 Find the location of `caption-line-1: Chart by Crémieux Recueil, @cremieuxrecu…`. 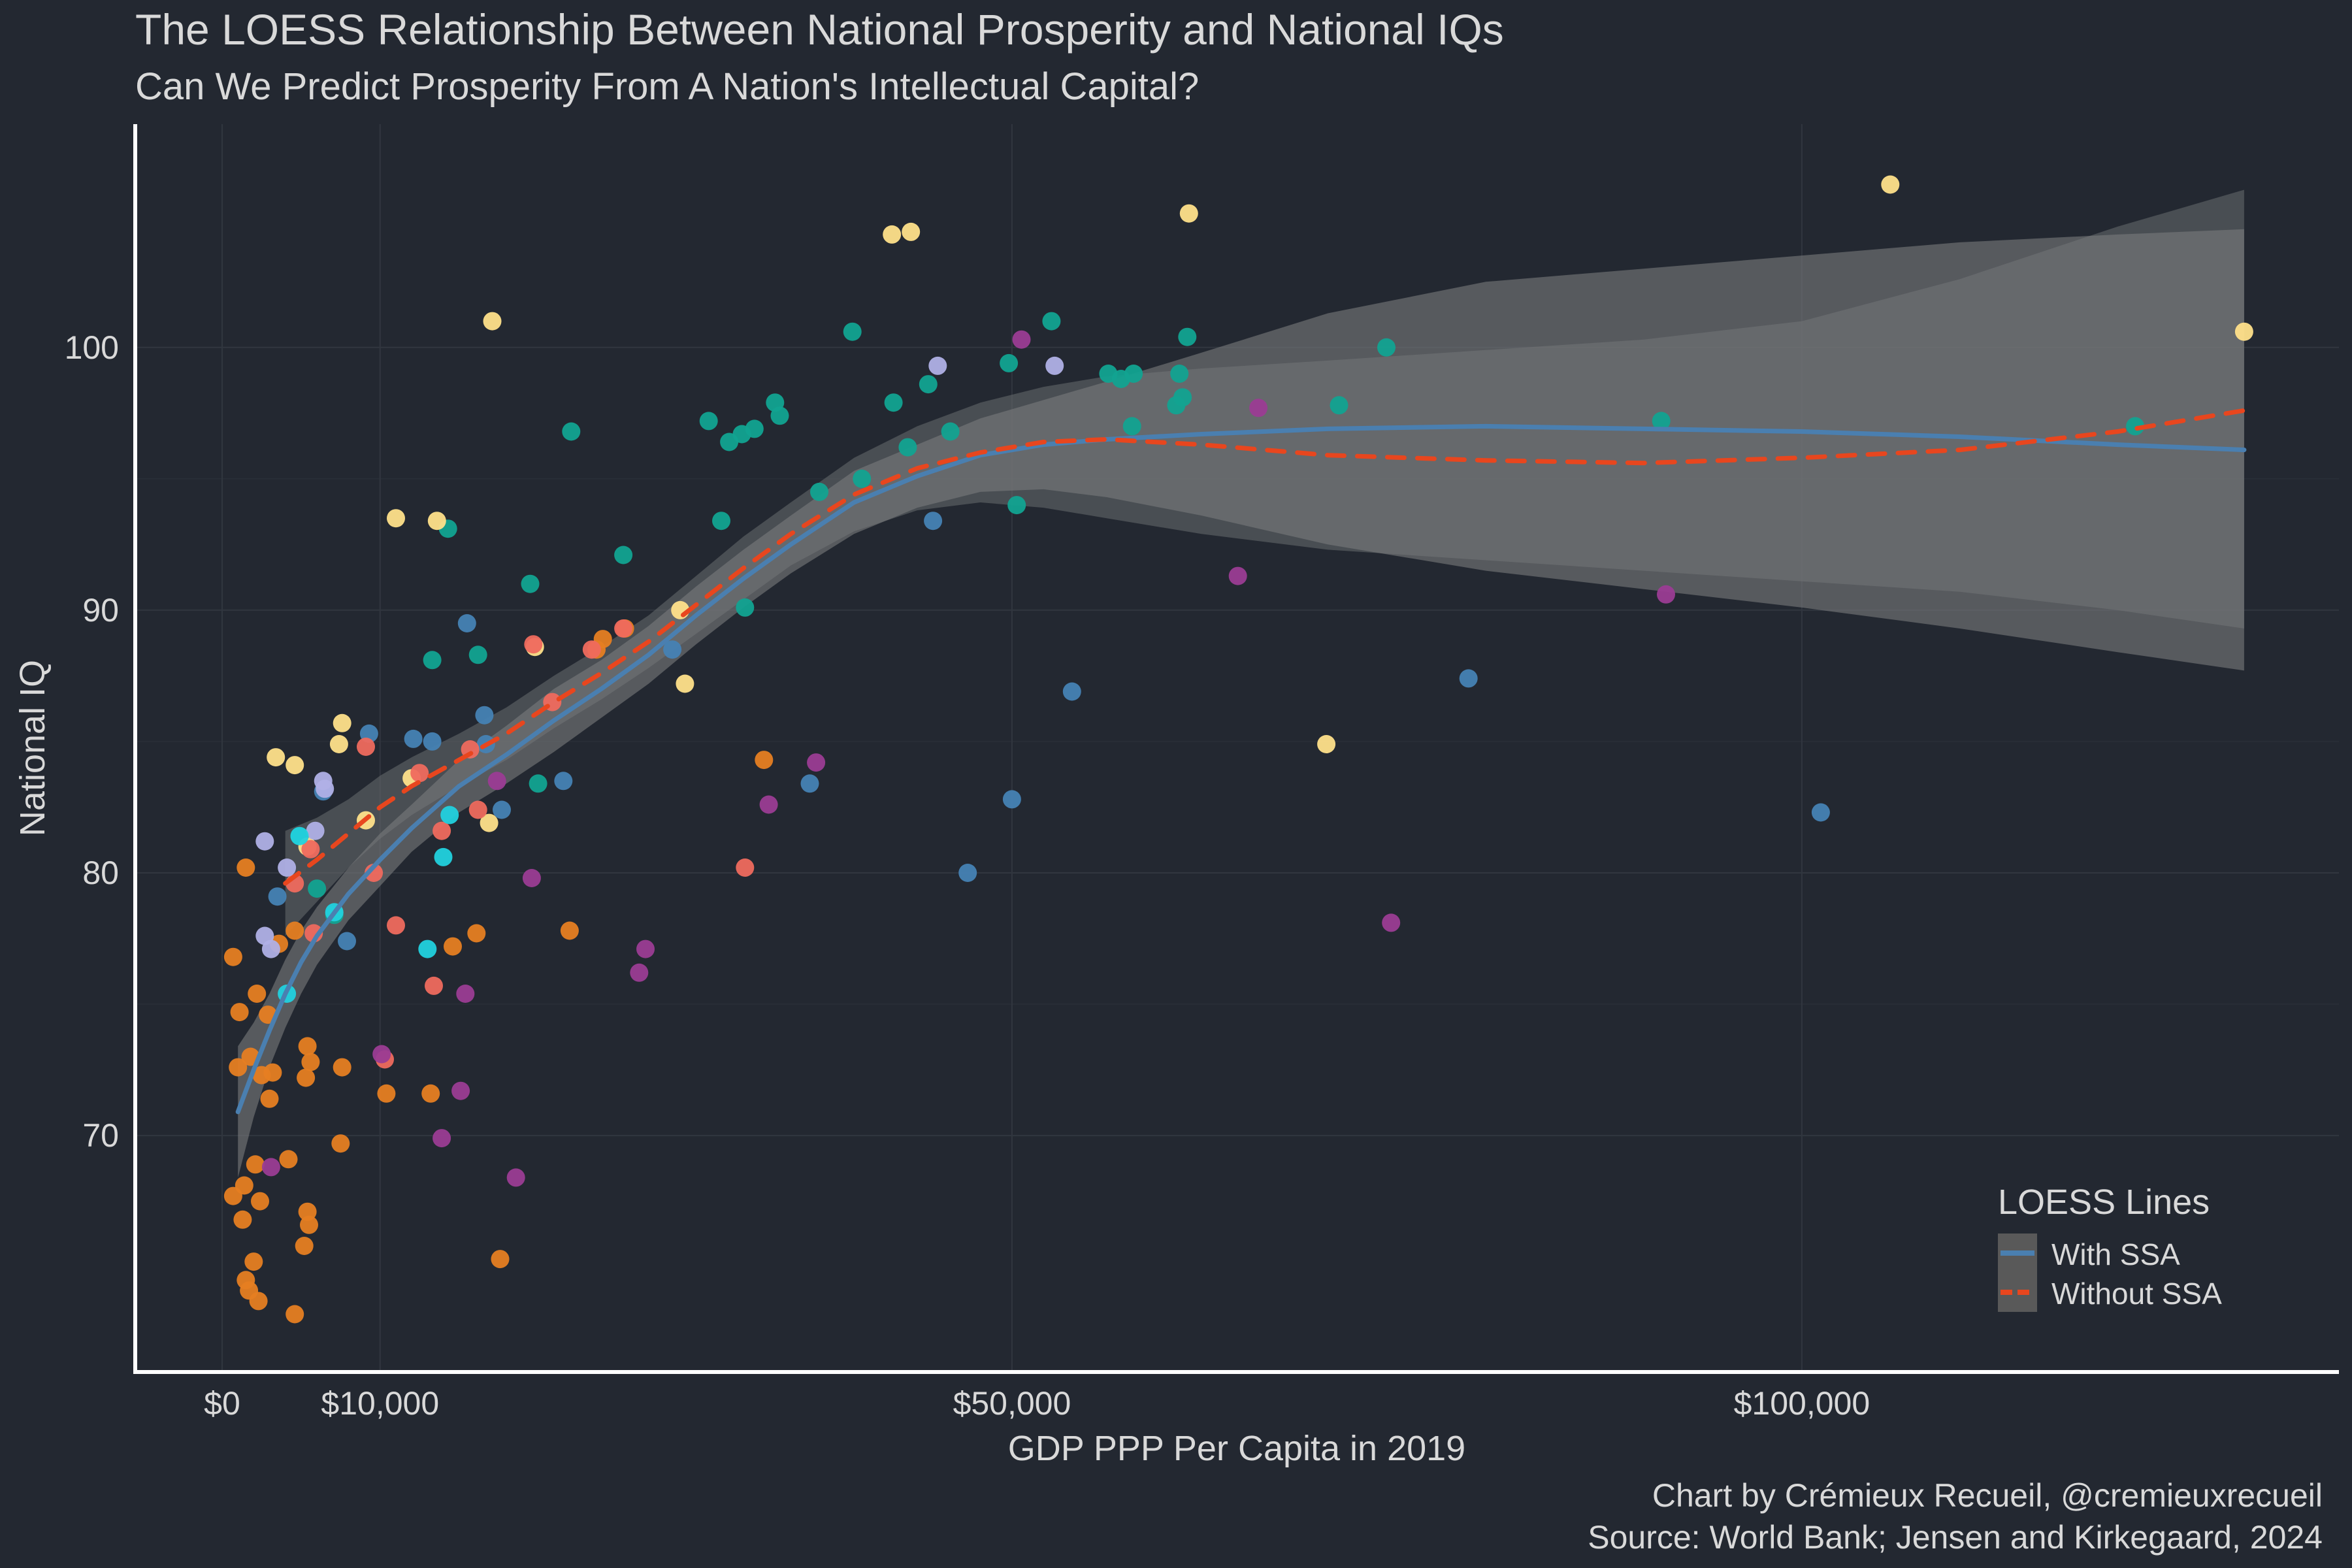

caption-line-1: Chart by Crémieux Recueil, @cremieuxrecu… is located at coordinates (1987, 1495).